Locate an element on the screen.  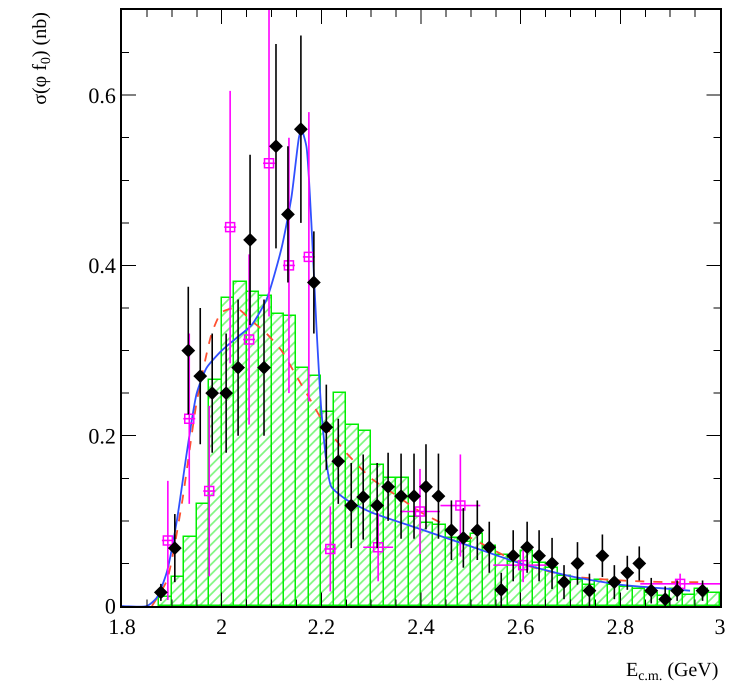
x-tick-label: 2 is located at coordinates (222, 627).